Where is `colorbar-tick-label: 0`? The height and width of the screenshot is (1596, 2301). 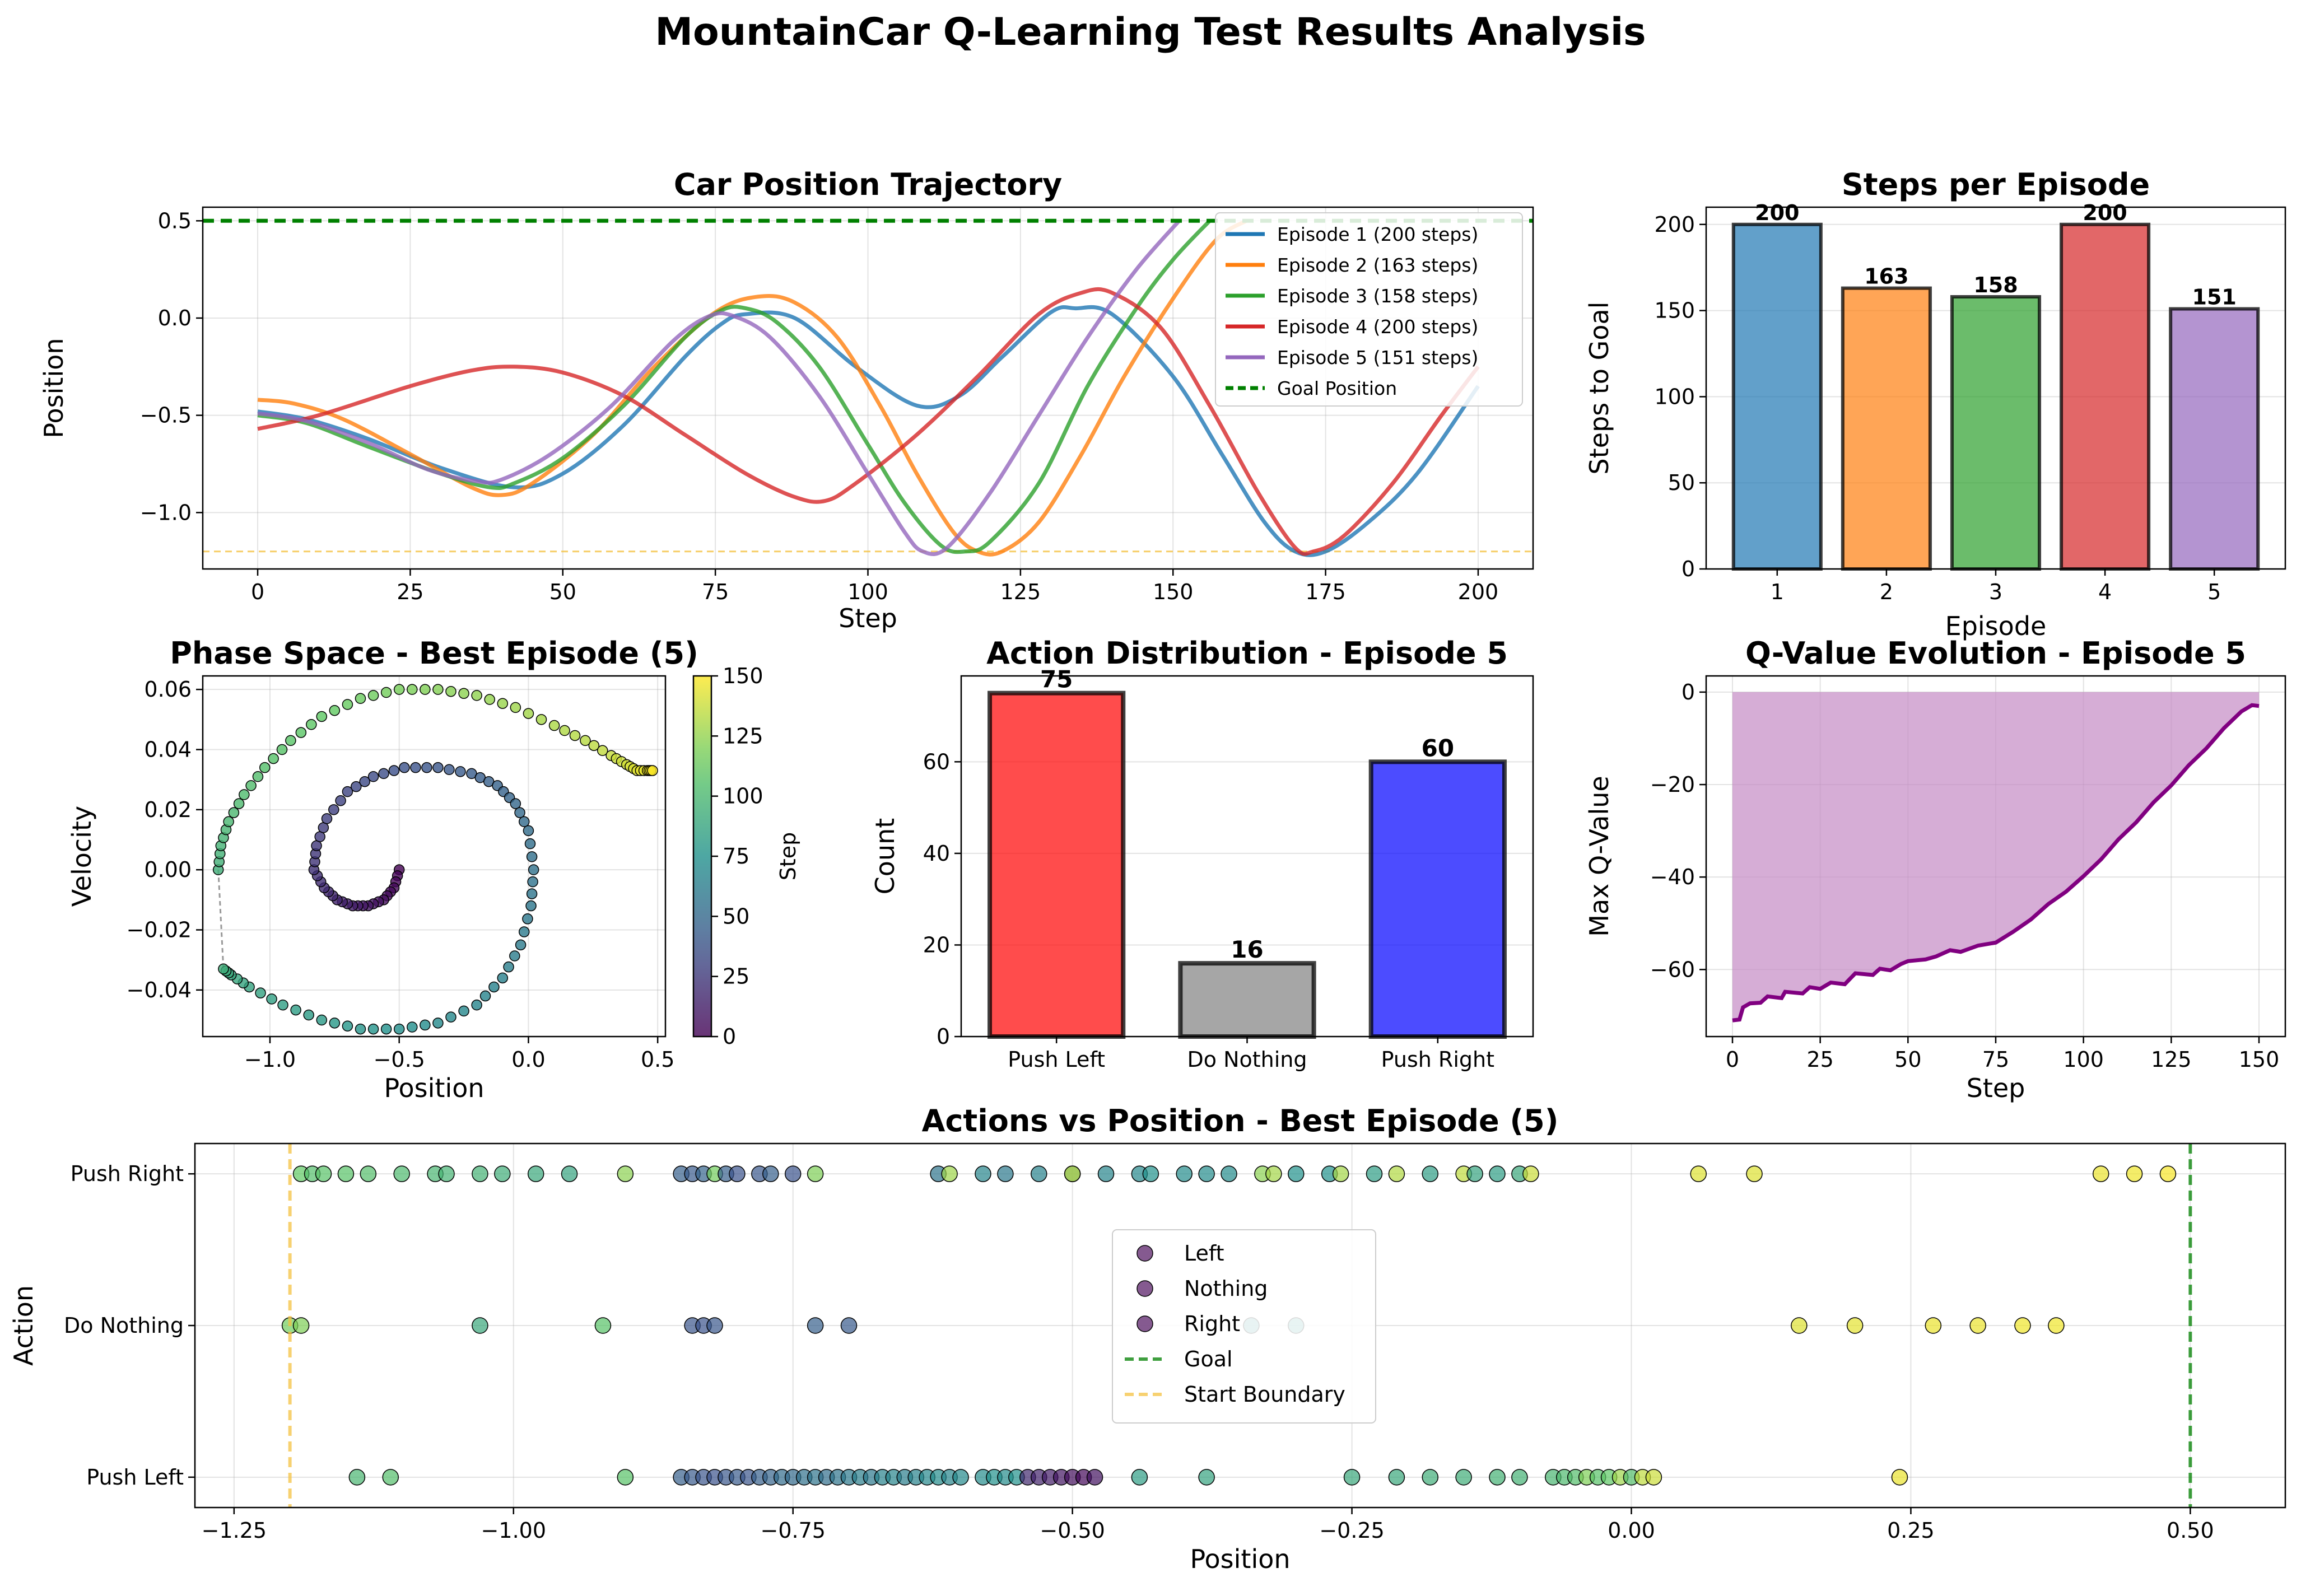
colorbar-tick-label: 0 is located at coordinates (729, 1037).